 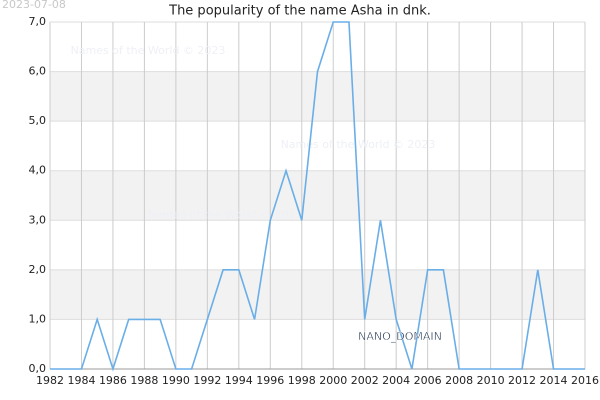 What do you see at coordinates (522, 380) in the screenshot?
I see `x-tick-label: 2012` at bounding box center [522, 380].